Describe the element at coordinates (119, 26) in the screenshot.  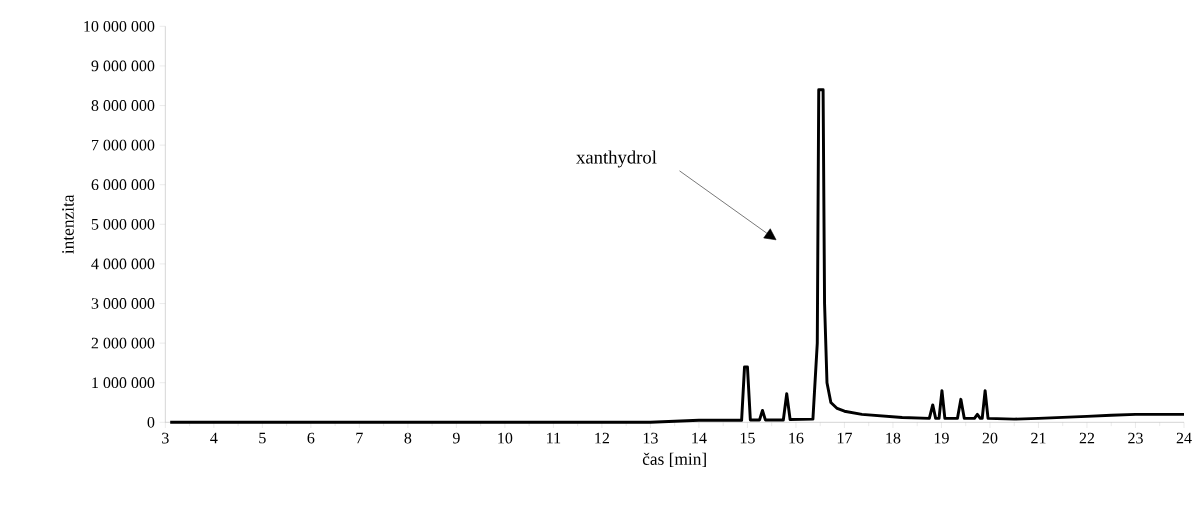
I see `y-tick-label: 10 000 000` at that location.